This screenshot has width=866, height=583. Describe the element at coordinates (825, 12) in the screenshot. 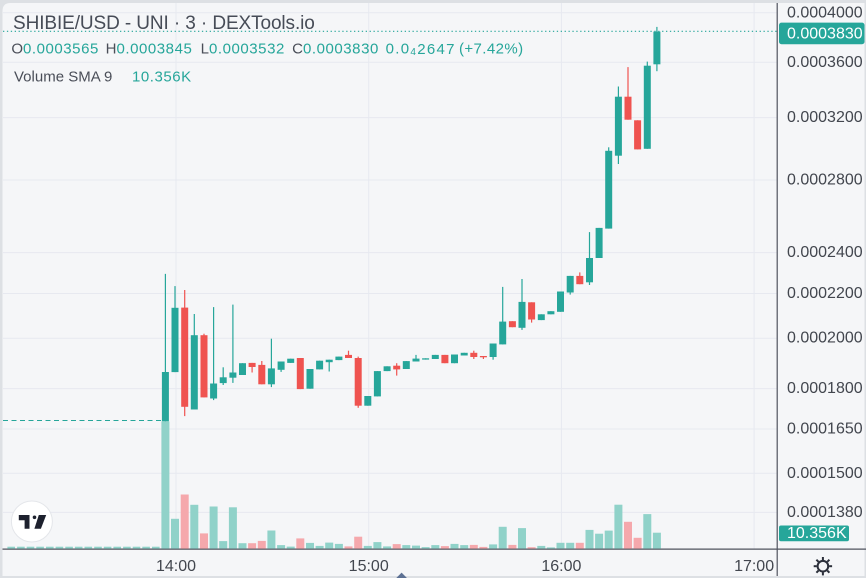

I see `svg-text: 0.0004000` at that location.